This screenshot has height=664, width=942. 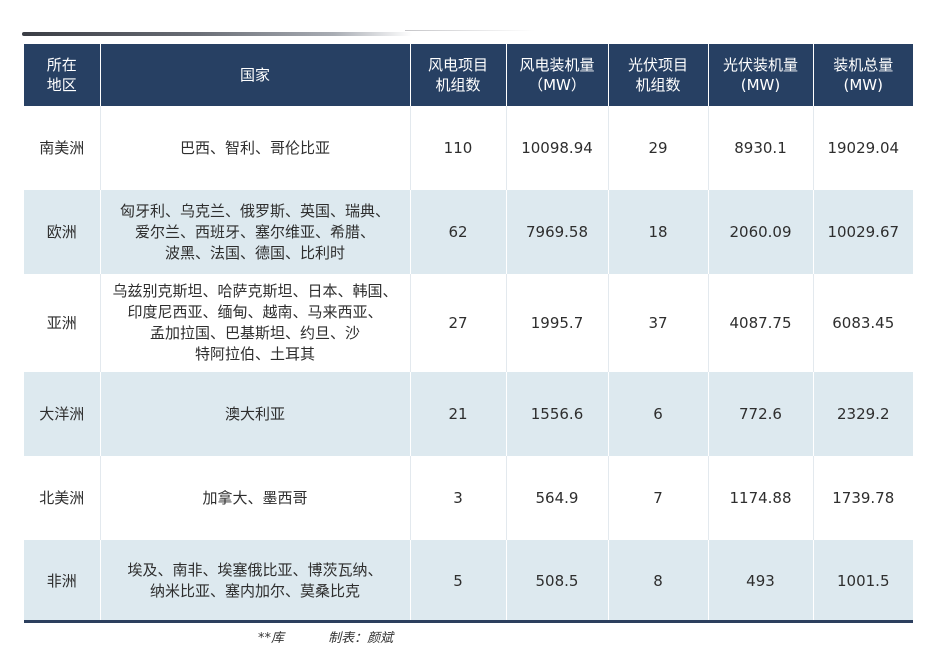 I want to click on table-footer: **库 制表：颜斌, so click(x=325, y=636).